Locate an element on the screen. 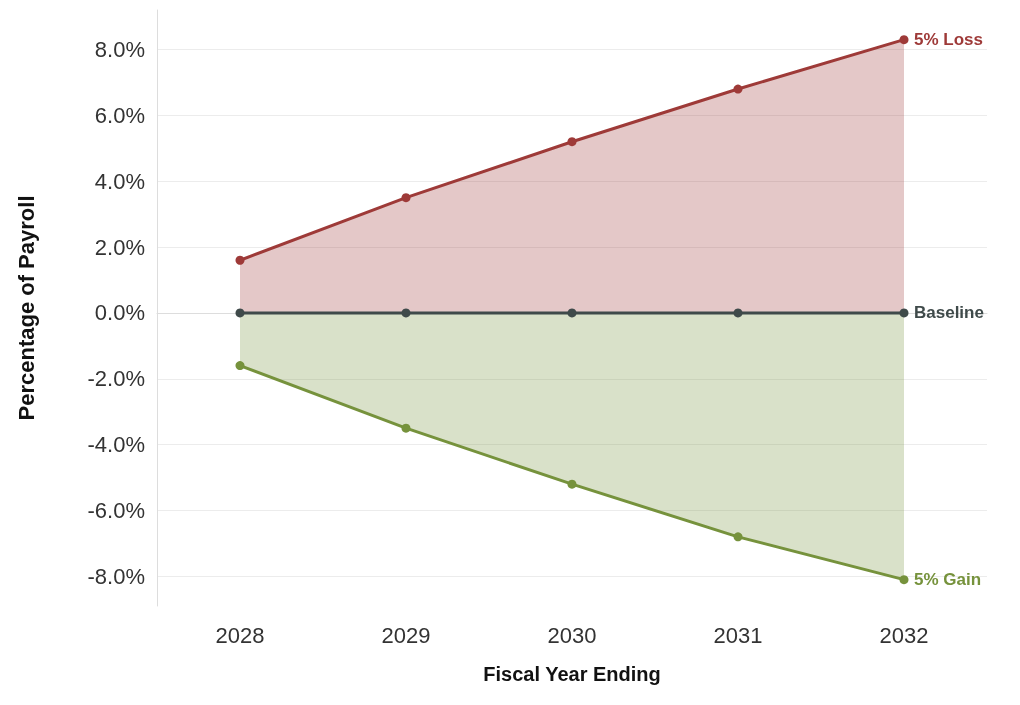 The image size is (1020, 705). x-tick-label: 2029 is located at coordinates (406, 635).